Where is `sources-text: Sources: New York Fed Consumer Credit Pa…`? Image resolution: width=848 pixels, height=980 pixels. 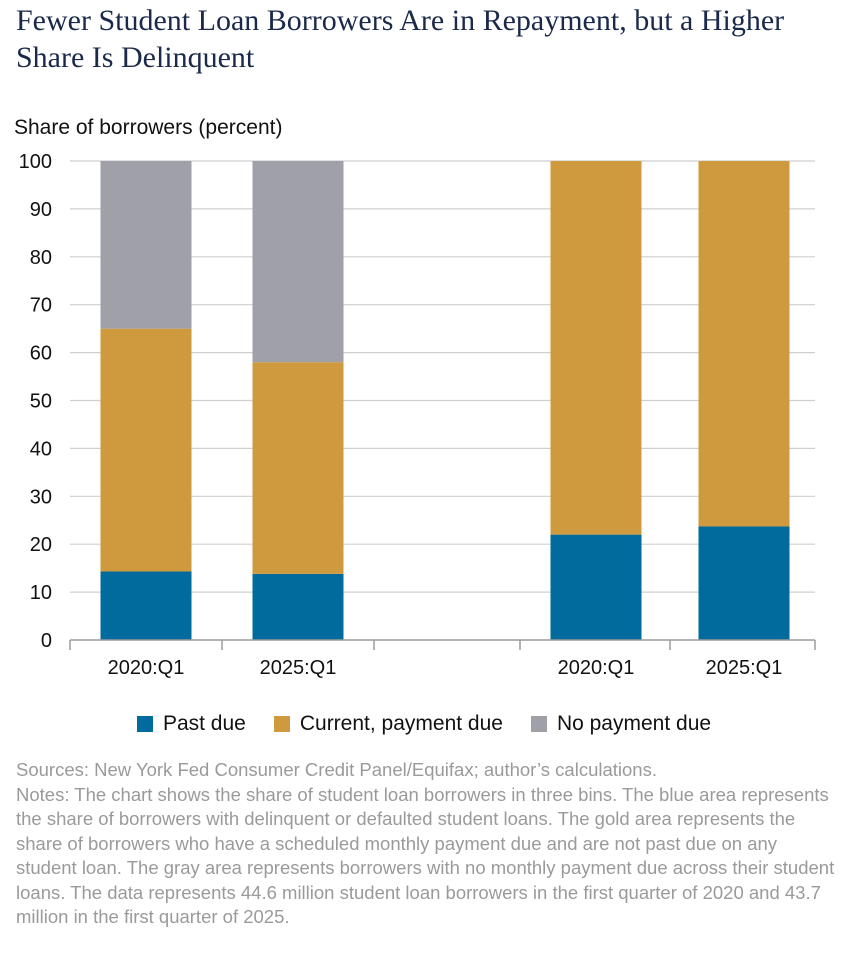
sources-text: Sources: New York Fed Consumer Credit Pa… is located at coordinates (336, 769).